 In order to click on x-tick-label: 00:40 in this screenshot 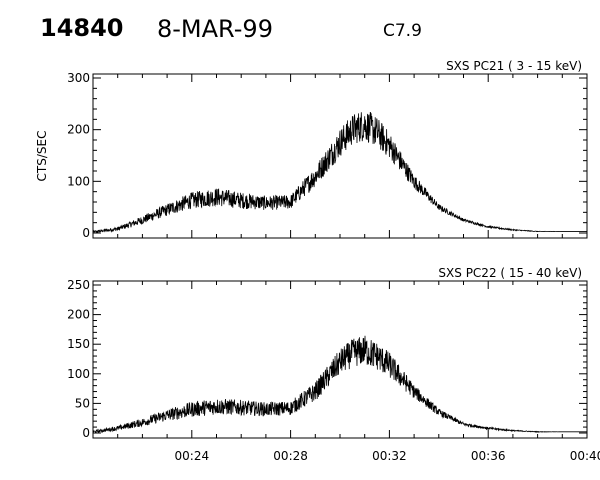, I will do `click(585, 456)`.